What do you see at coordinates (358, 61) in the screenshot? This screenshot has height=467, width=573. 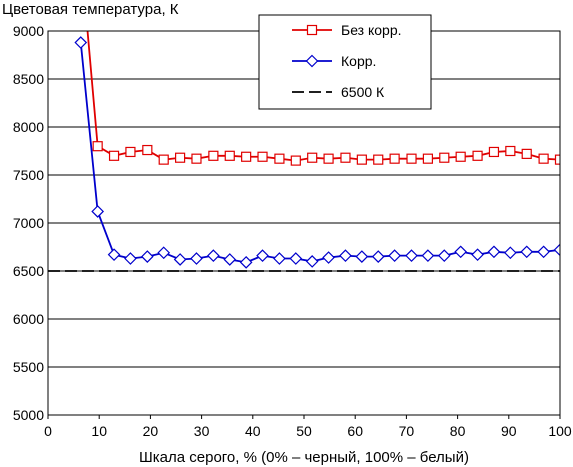 I see `legend-label-corrected: Корр.` at bounding box center [358, 61].